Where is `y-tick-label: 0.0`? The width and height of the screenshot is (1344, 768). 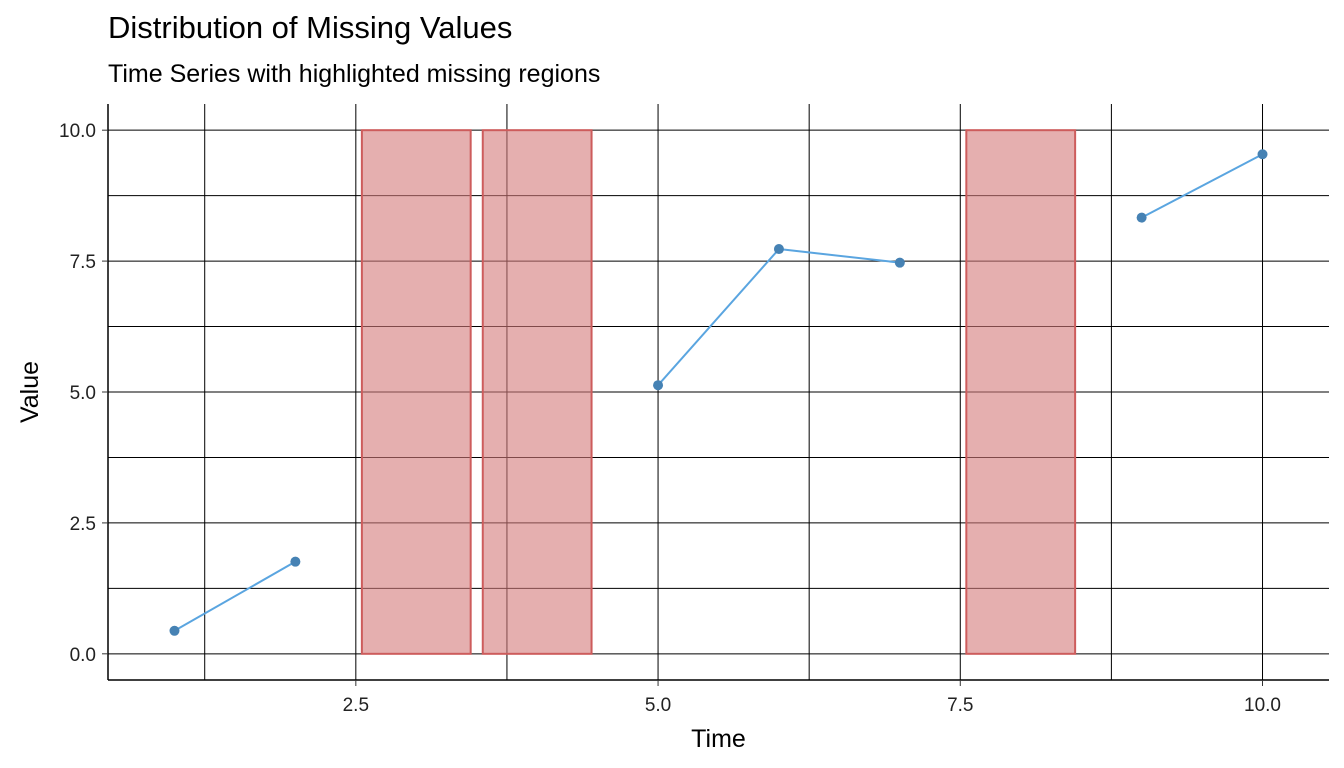
y-tick-label: 0.0 is located at coordinates (83, 655).